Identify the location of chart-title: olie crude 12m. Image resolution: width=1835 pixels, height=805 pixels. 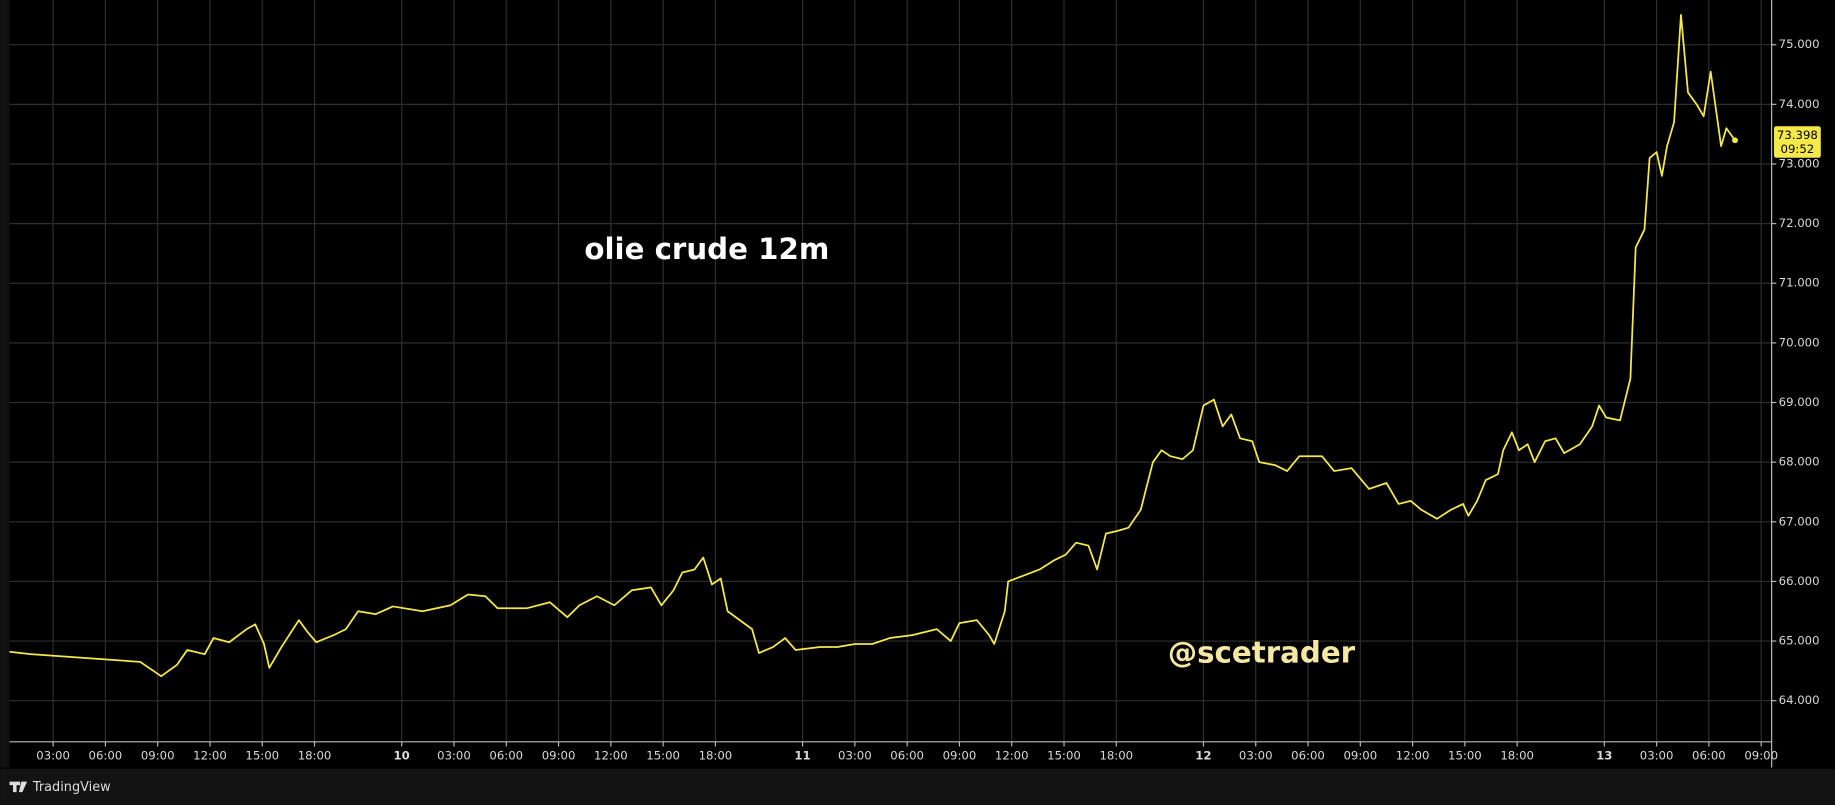
(706, 249).